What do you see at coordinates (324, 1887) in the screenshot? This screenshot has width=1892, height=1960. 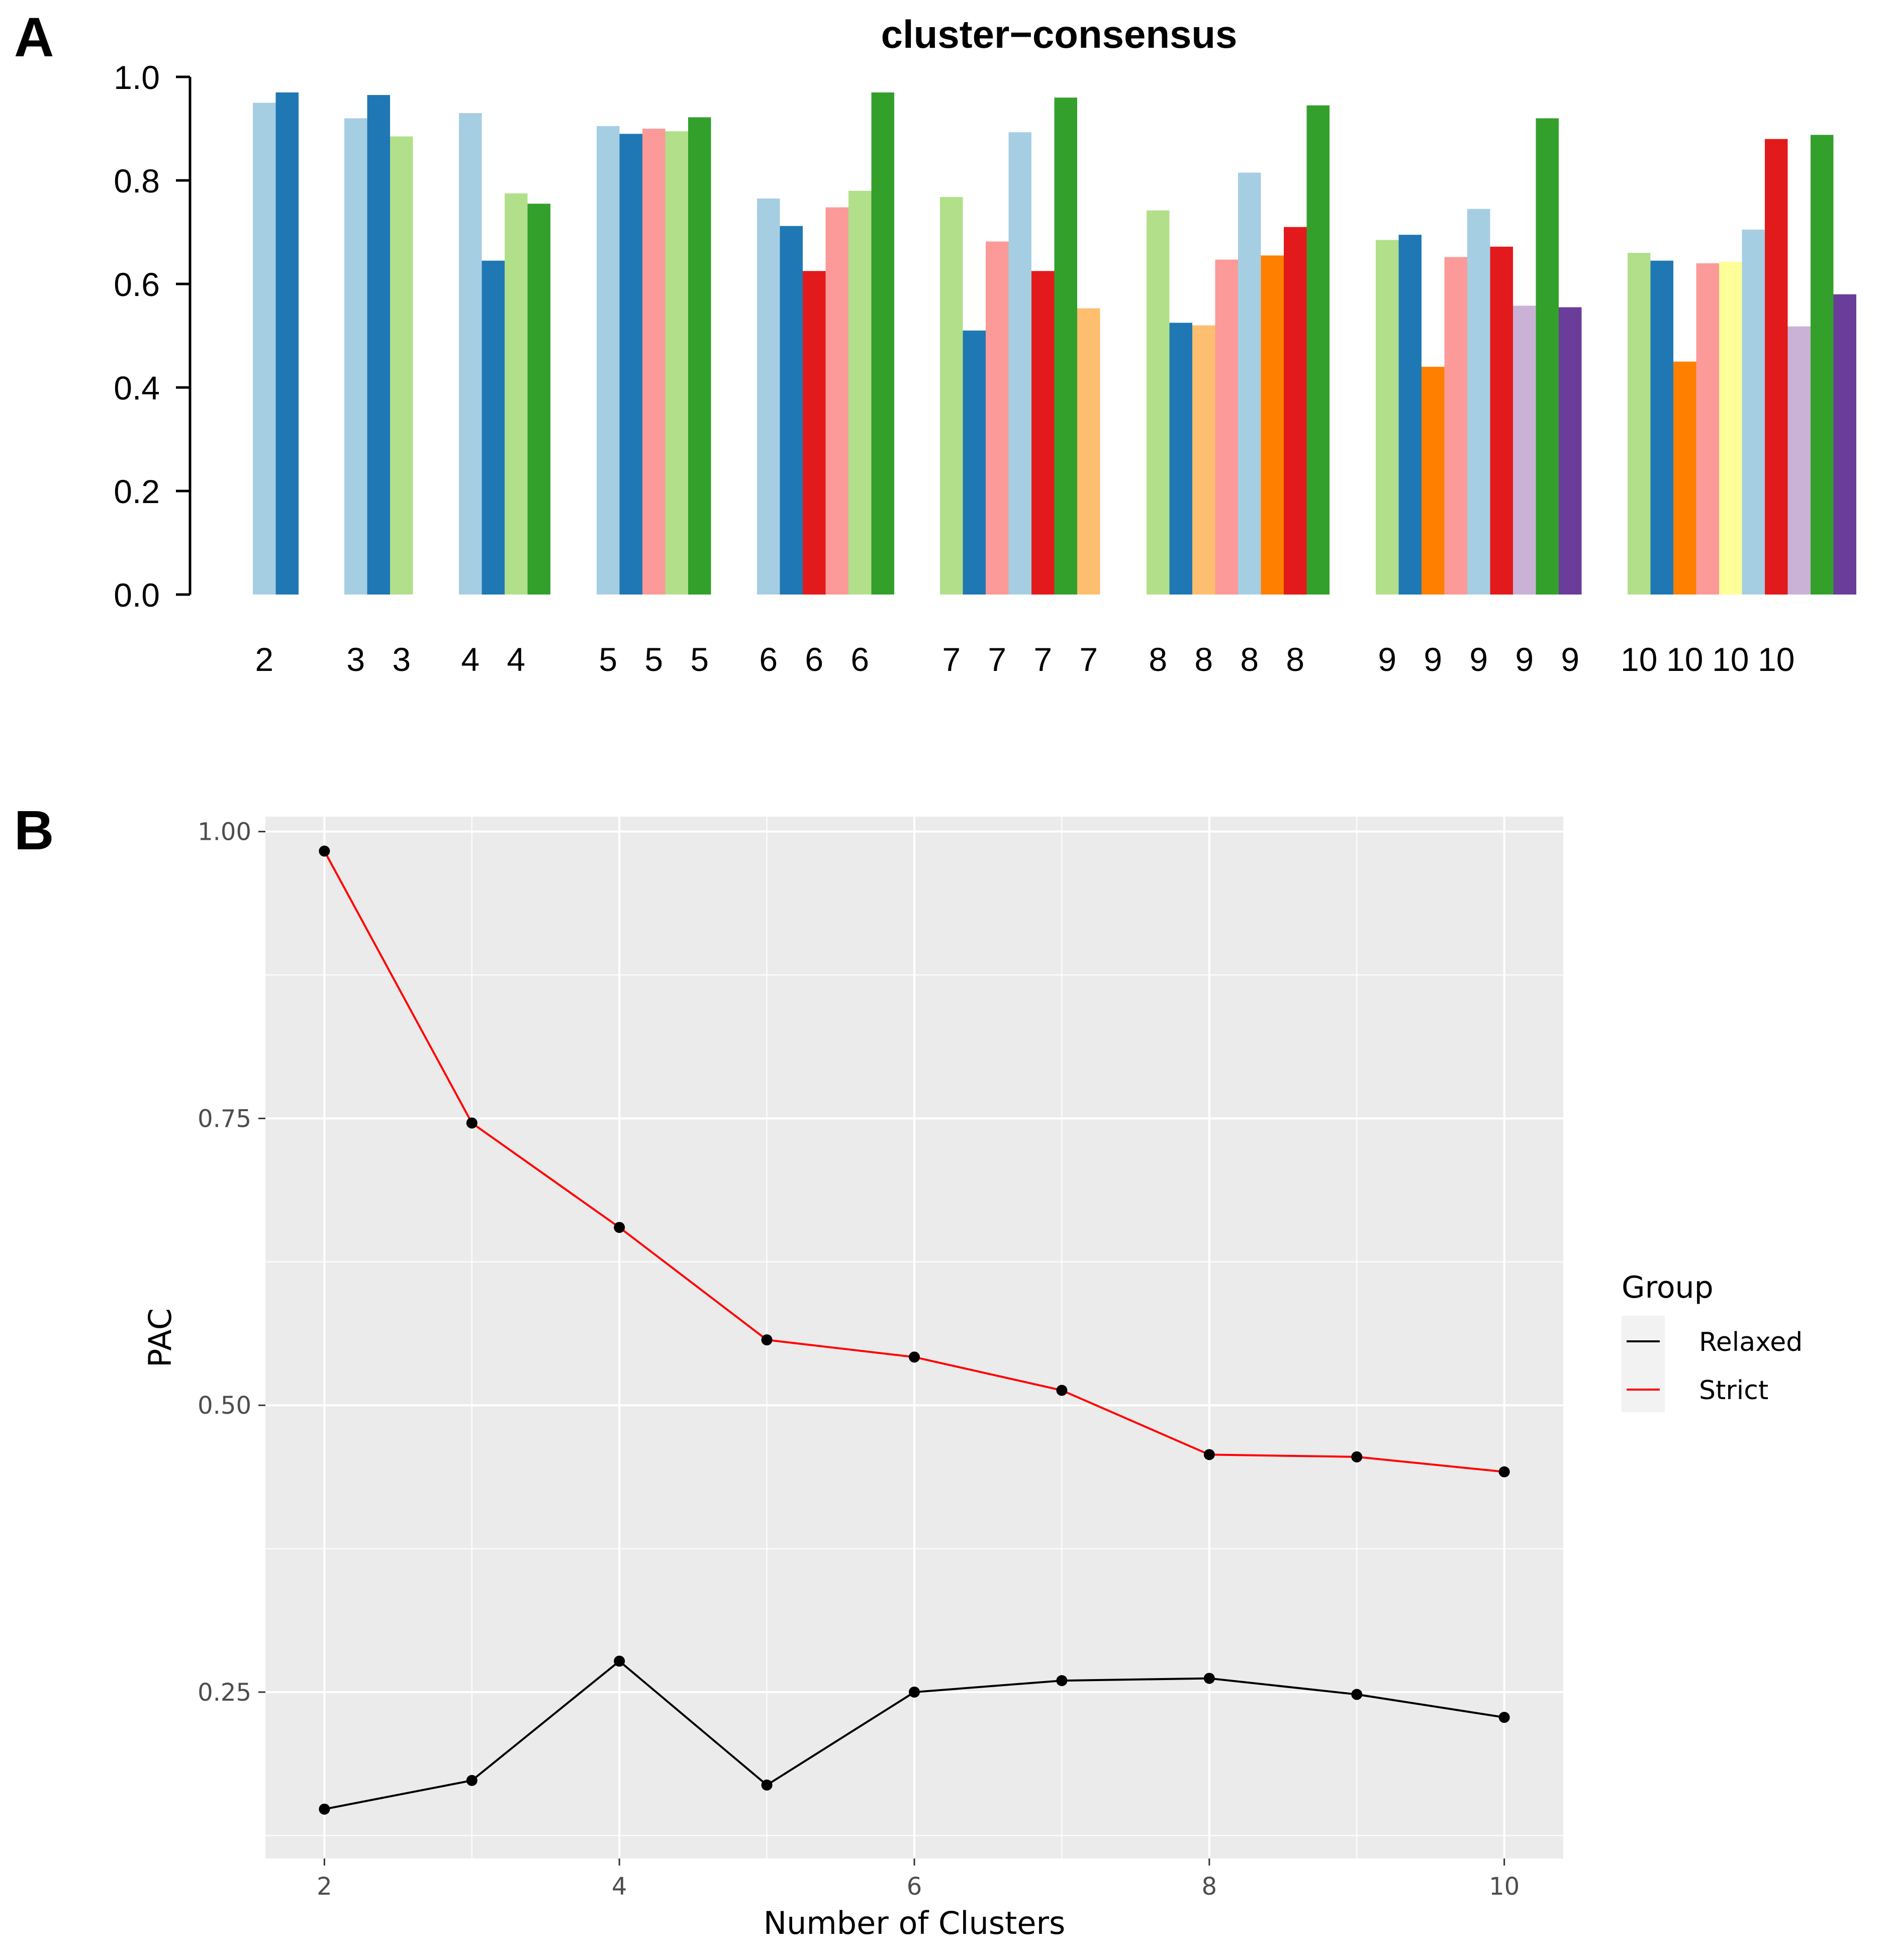 I see `x-tick-label: 2` at bounding box center [324, 1887].